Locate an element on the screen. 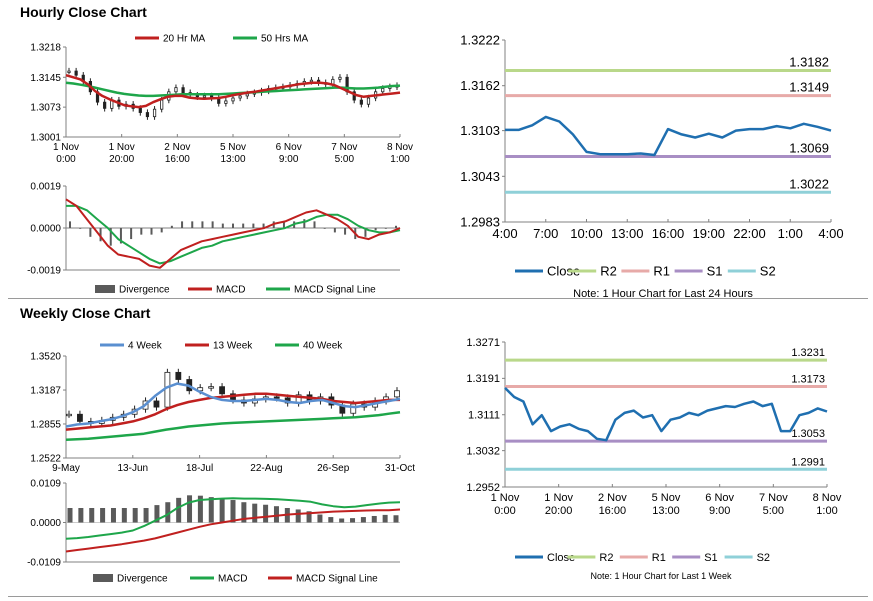 The height and width of the screenshot is (601, 873). hourly-pivot-r1-value-label: 1.3149 is located at coordinates (809, 87).